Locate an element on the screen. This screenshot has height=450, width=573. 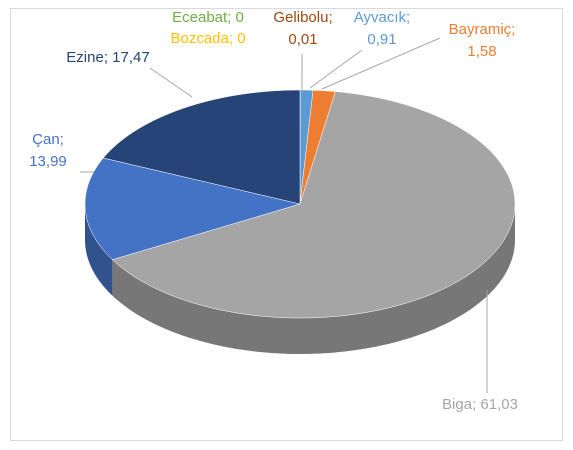
label-name: Gelibolu is located at coordinates (300, 17).